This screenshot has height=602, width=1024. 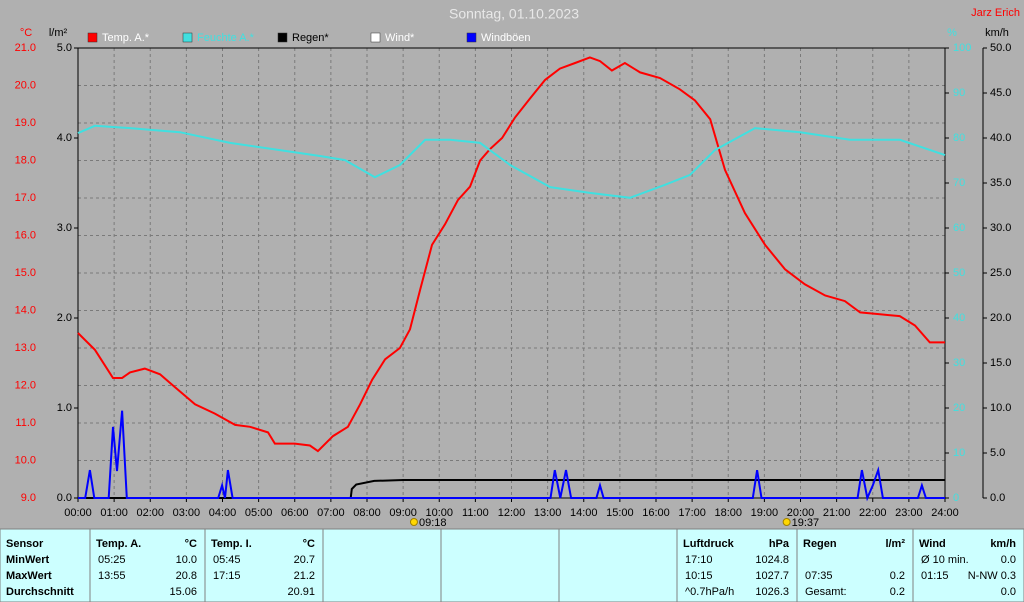 What do you see at coordinates (959, 453) in the screenshot?
I see `y3-tick-label: 10` at bounding box center [959, 453].